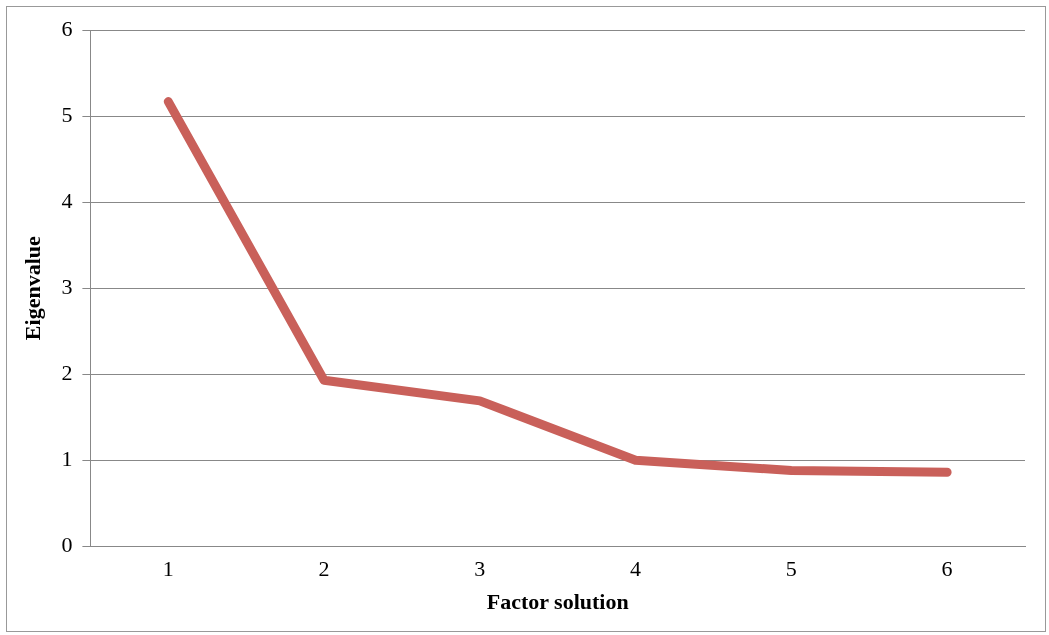 The width and height of the screenshot is (1049, 635). What do you see at coordinates (67, 28) in the screenshot?
I see `y-tick-label: 6` at bounding box center [67, 28].